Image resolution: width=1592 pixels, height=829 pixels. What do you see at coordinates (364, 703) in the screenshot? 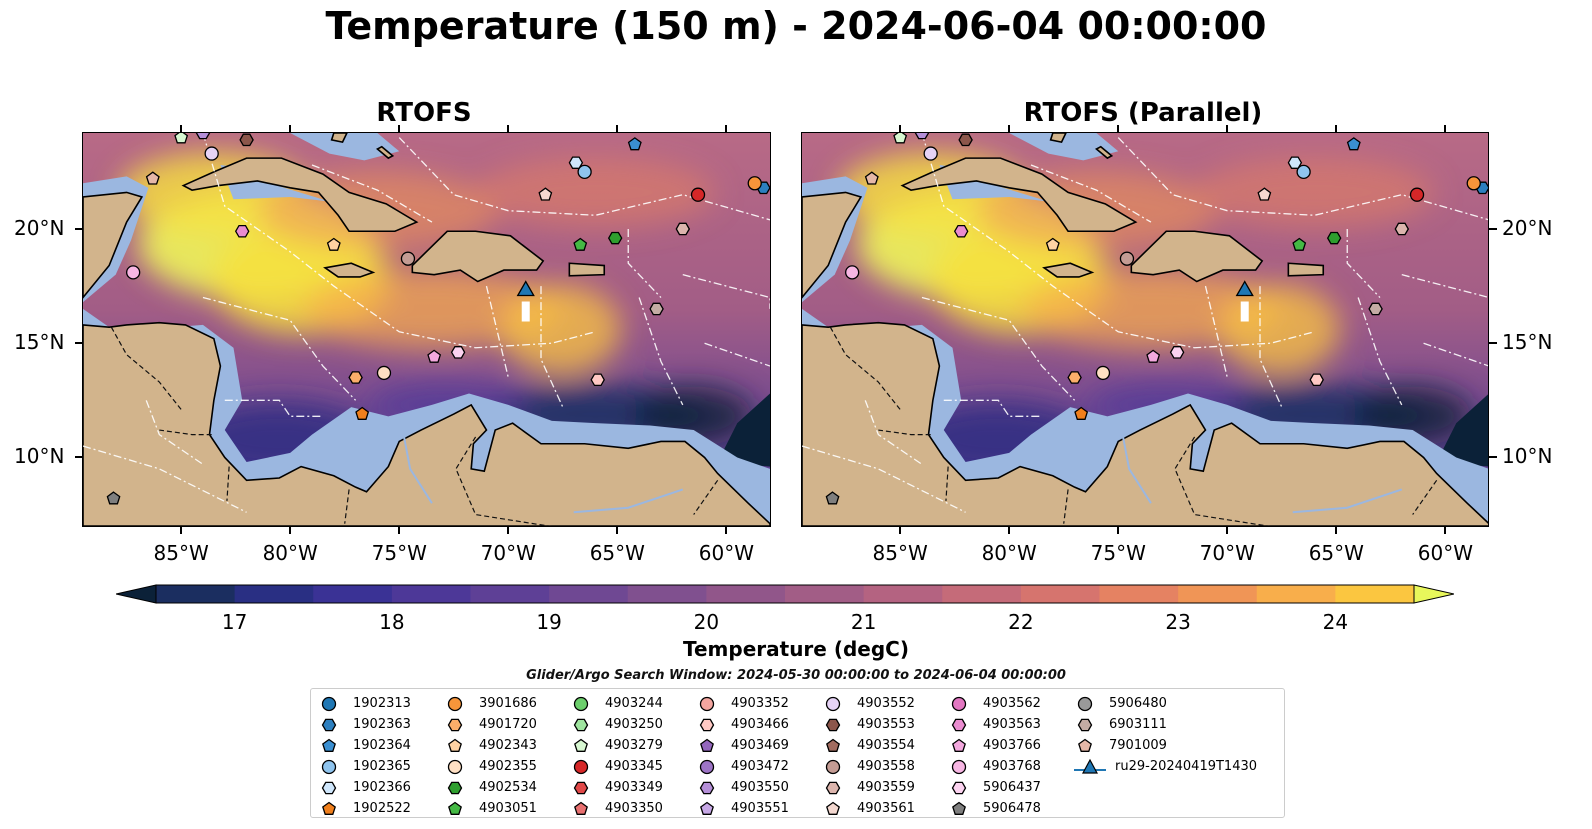
I see `legend-item-float: 1902313` at bounding box center [364, 703].